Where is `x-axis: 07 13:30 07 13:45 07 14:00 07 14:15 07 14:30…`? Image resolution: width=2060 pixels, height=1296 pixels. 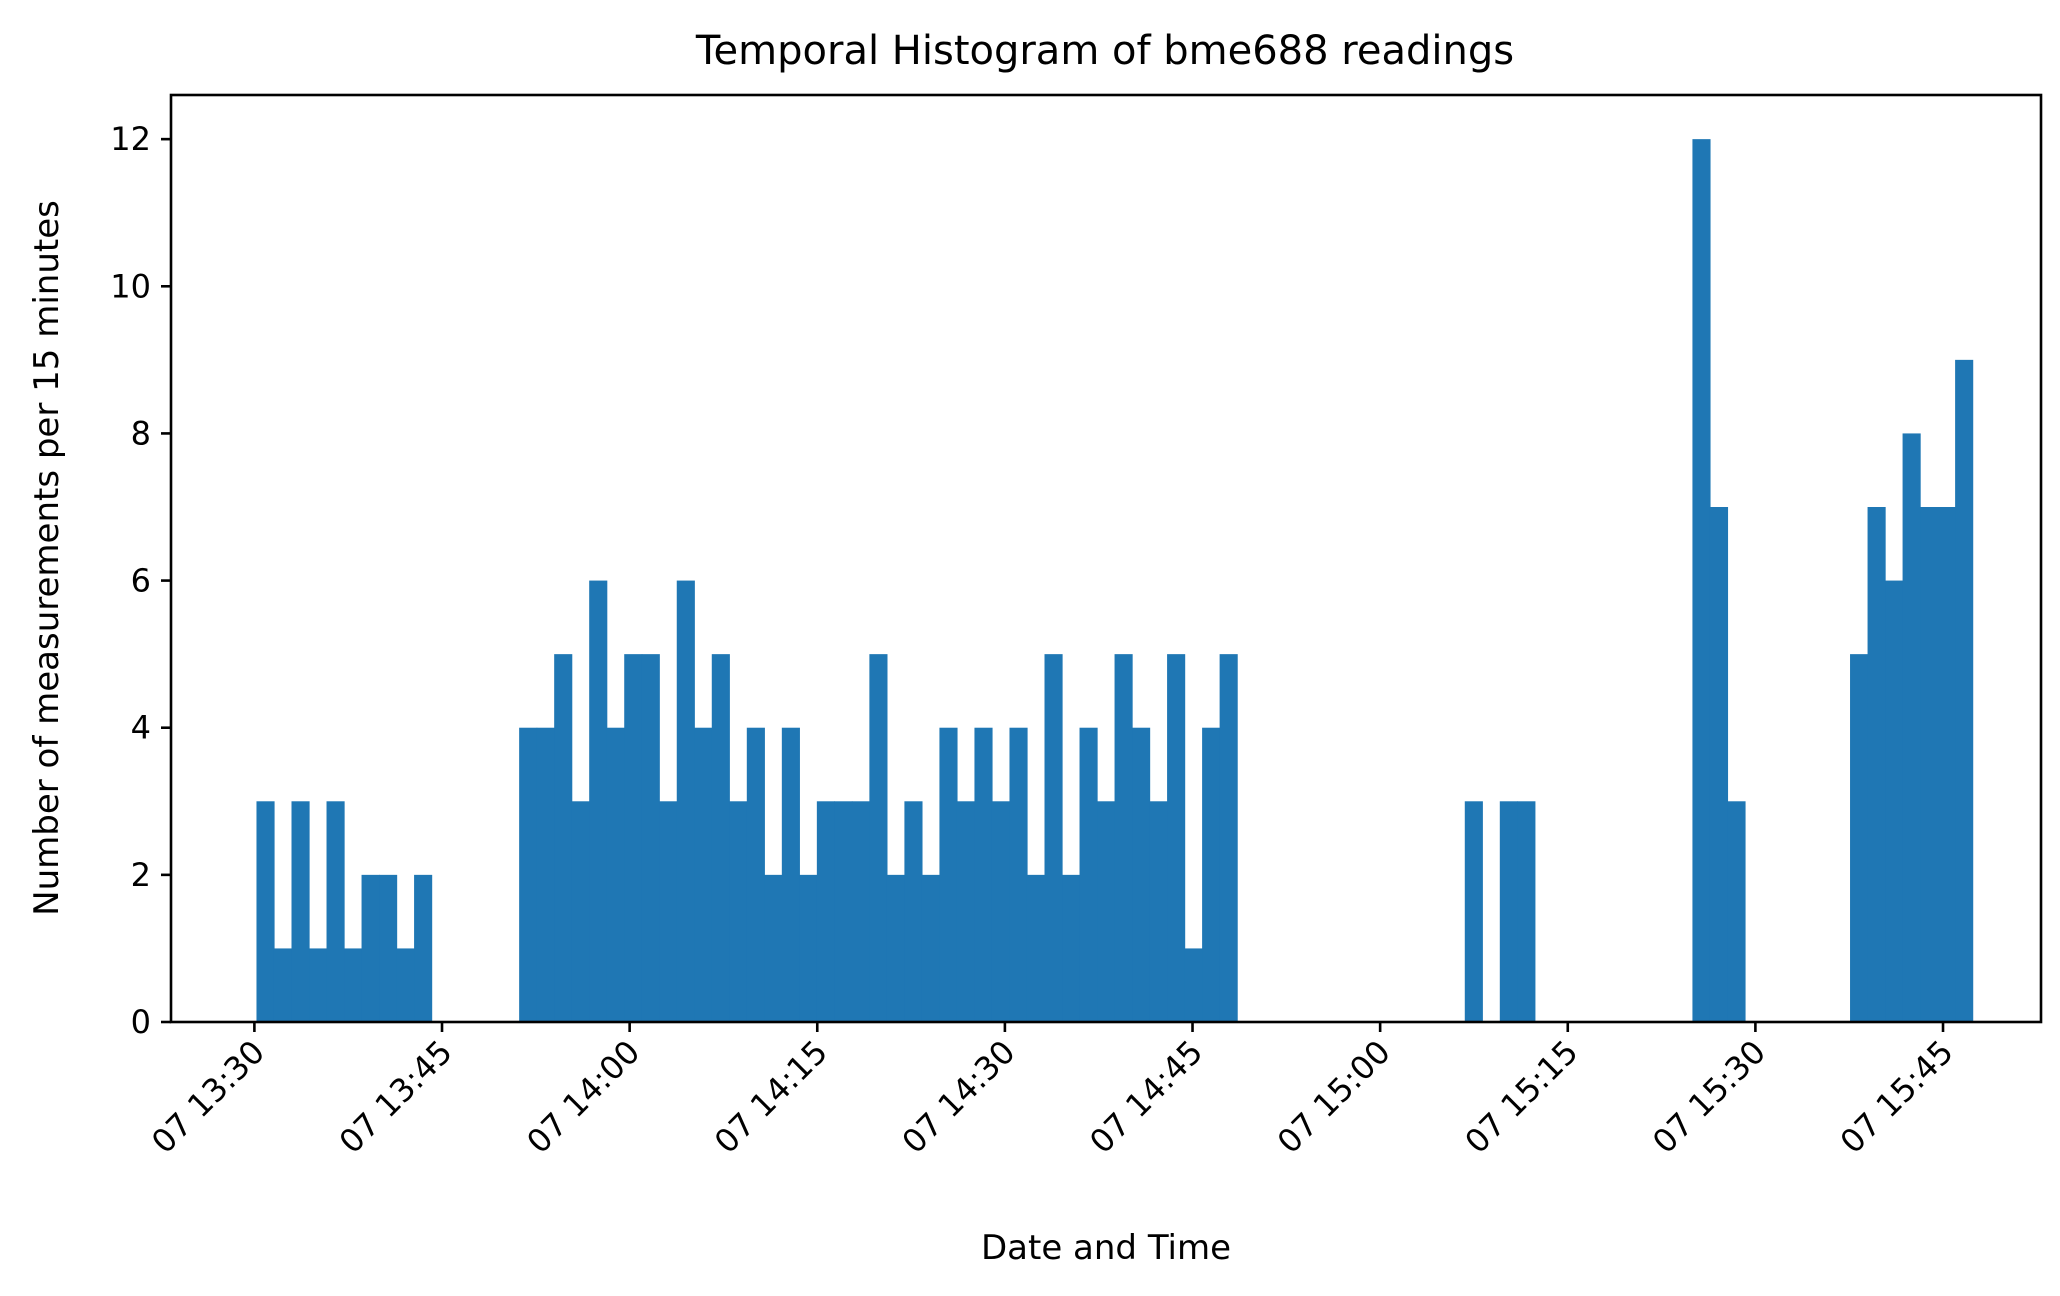
x-axis: 07 13:30 07 13:45 07 14:00 07 14:15 07 14:30… is located at coordinates (1052, 1091).